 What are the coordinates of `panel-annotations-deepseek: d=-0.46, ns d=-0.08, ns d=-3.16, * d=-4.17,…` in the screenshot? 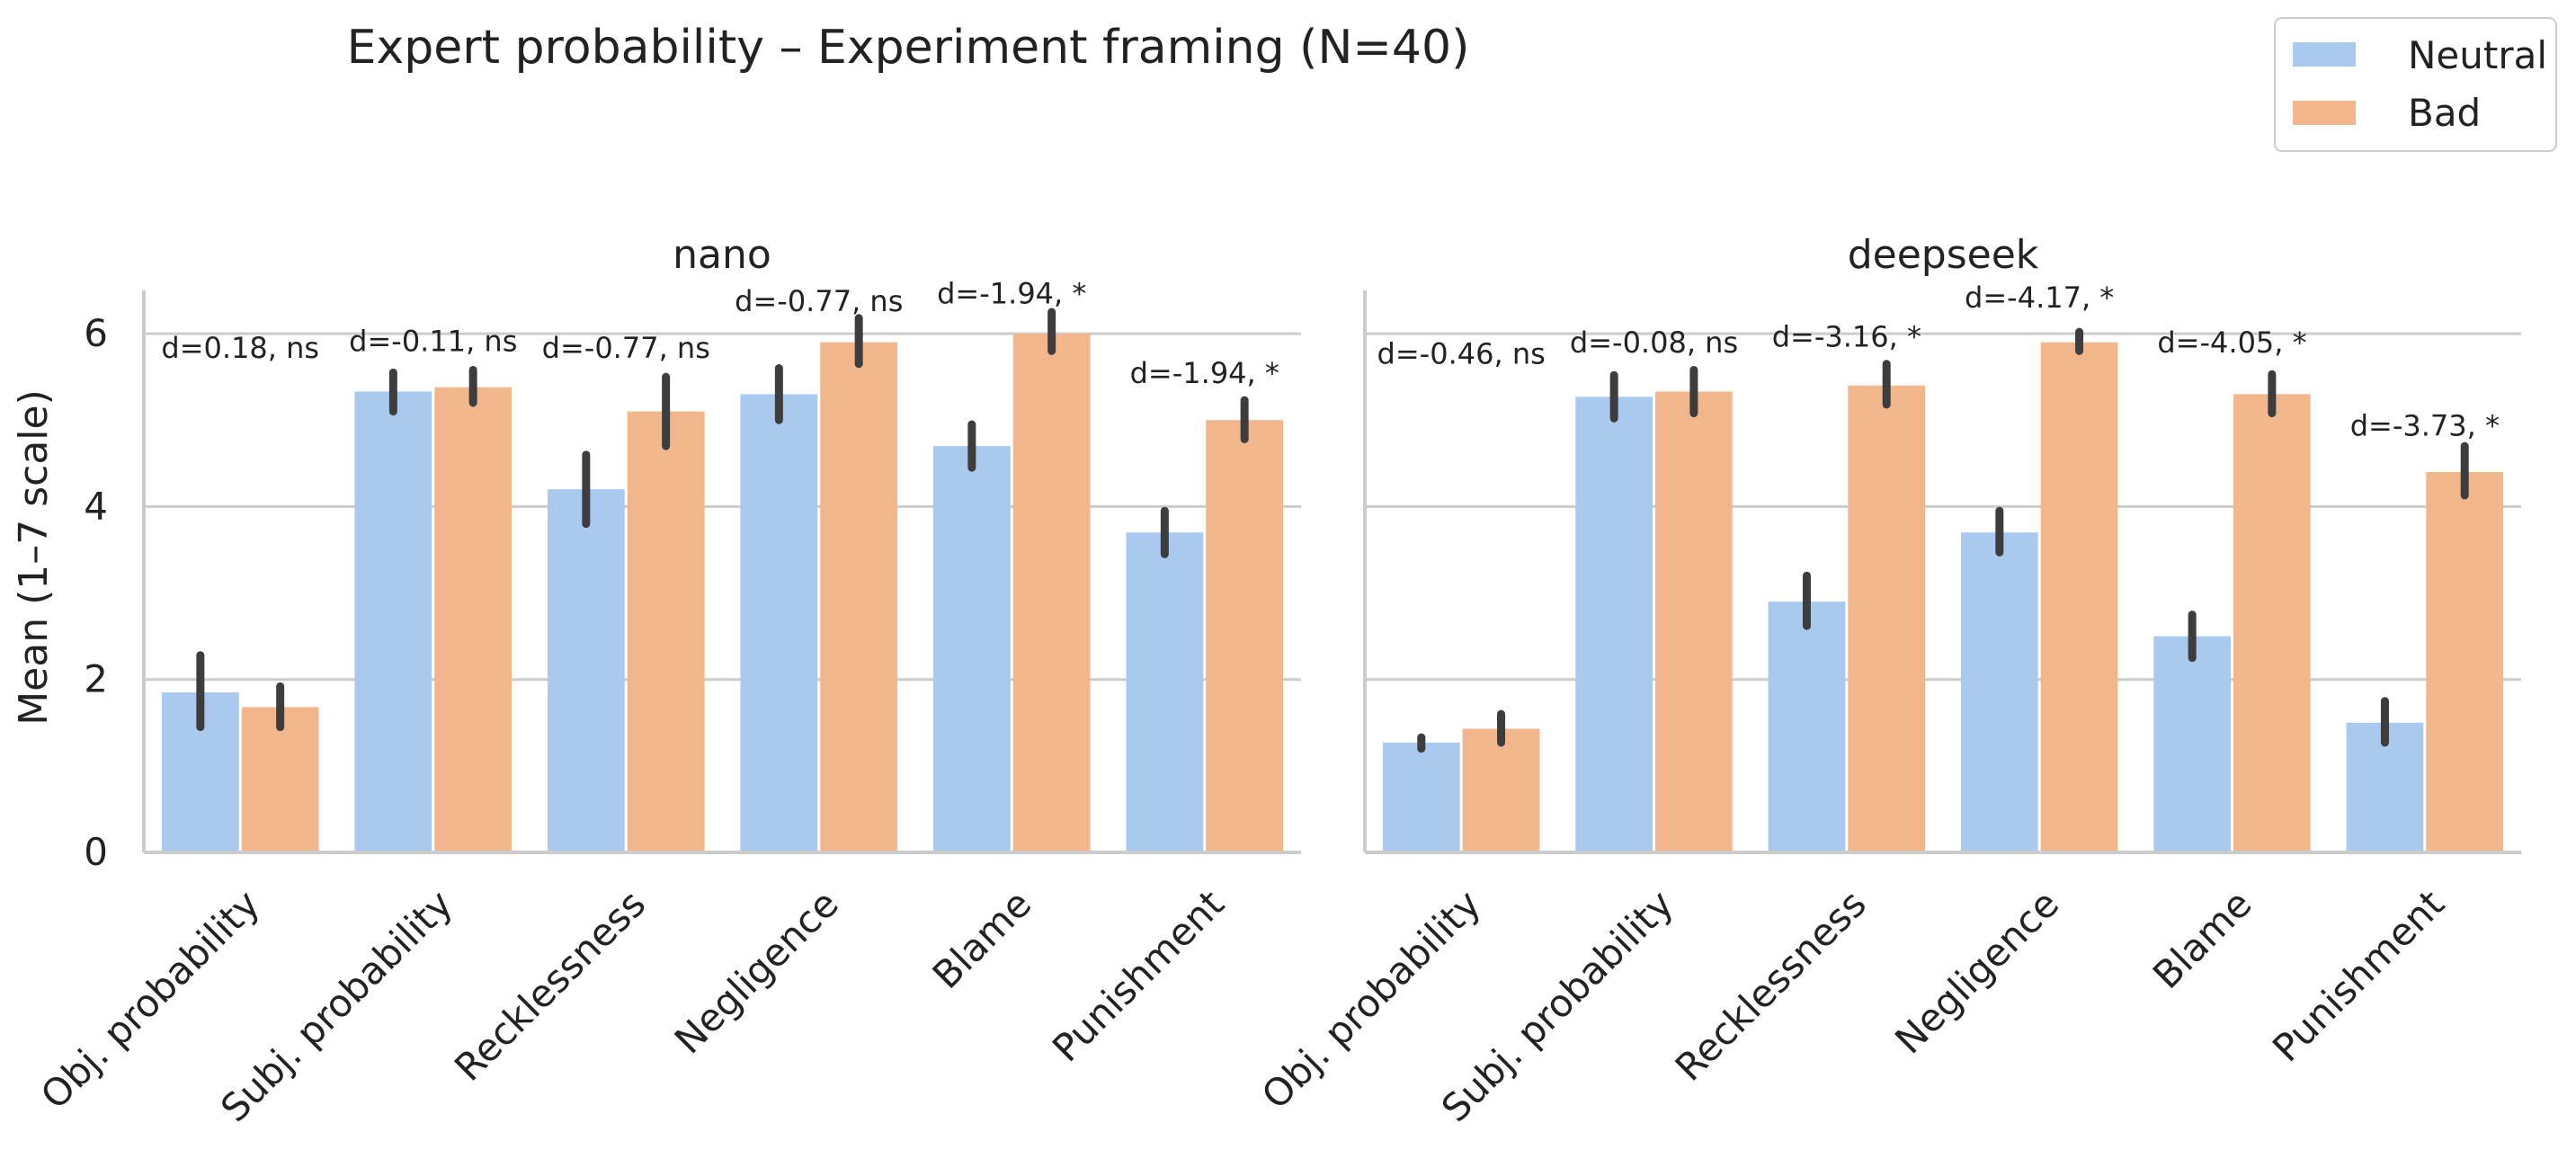 It's located at (1939, 361).